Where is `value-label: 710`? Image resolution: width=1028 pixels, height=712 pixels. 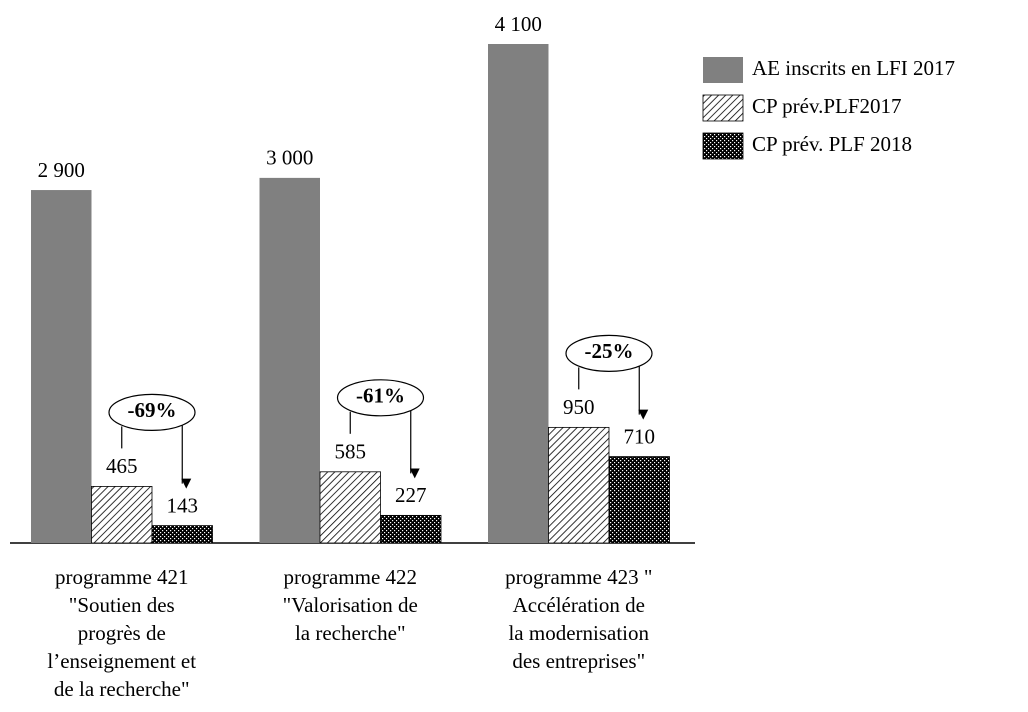 value-label: 710 is located at coordinates (640, 436).